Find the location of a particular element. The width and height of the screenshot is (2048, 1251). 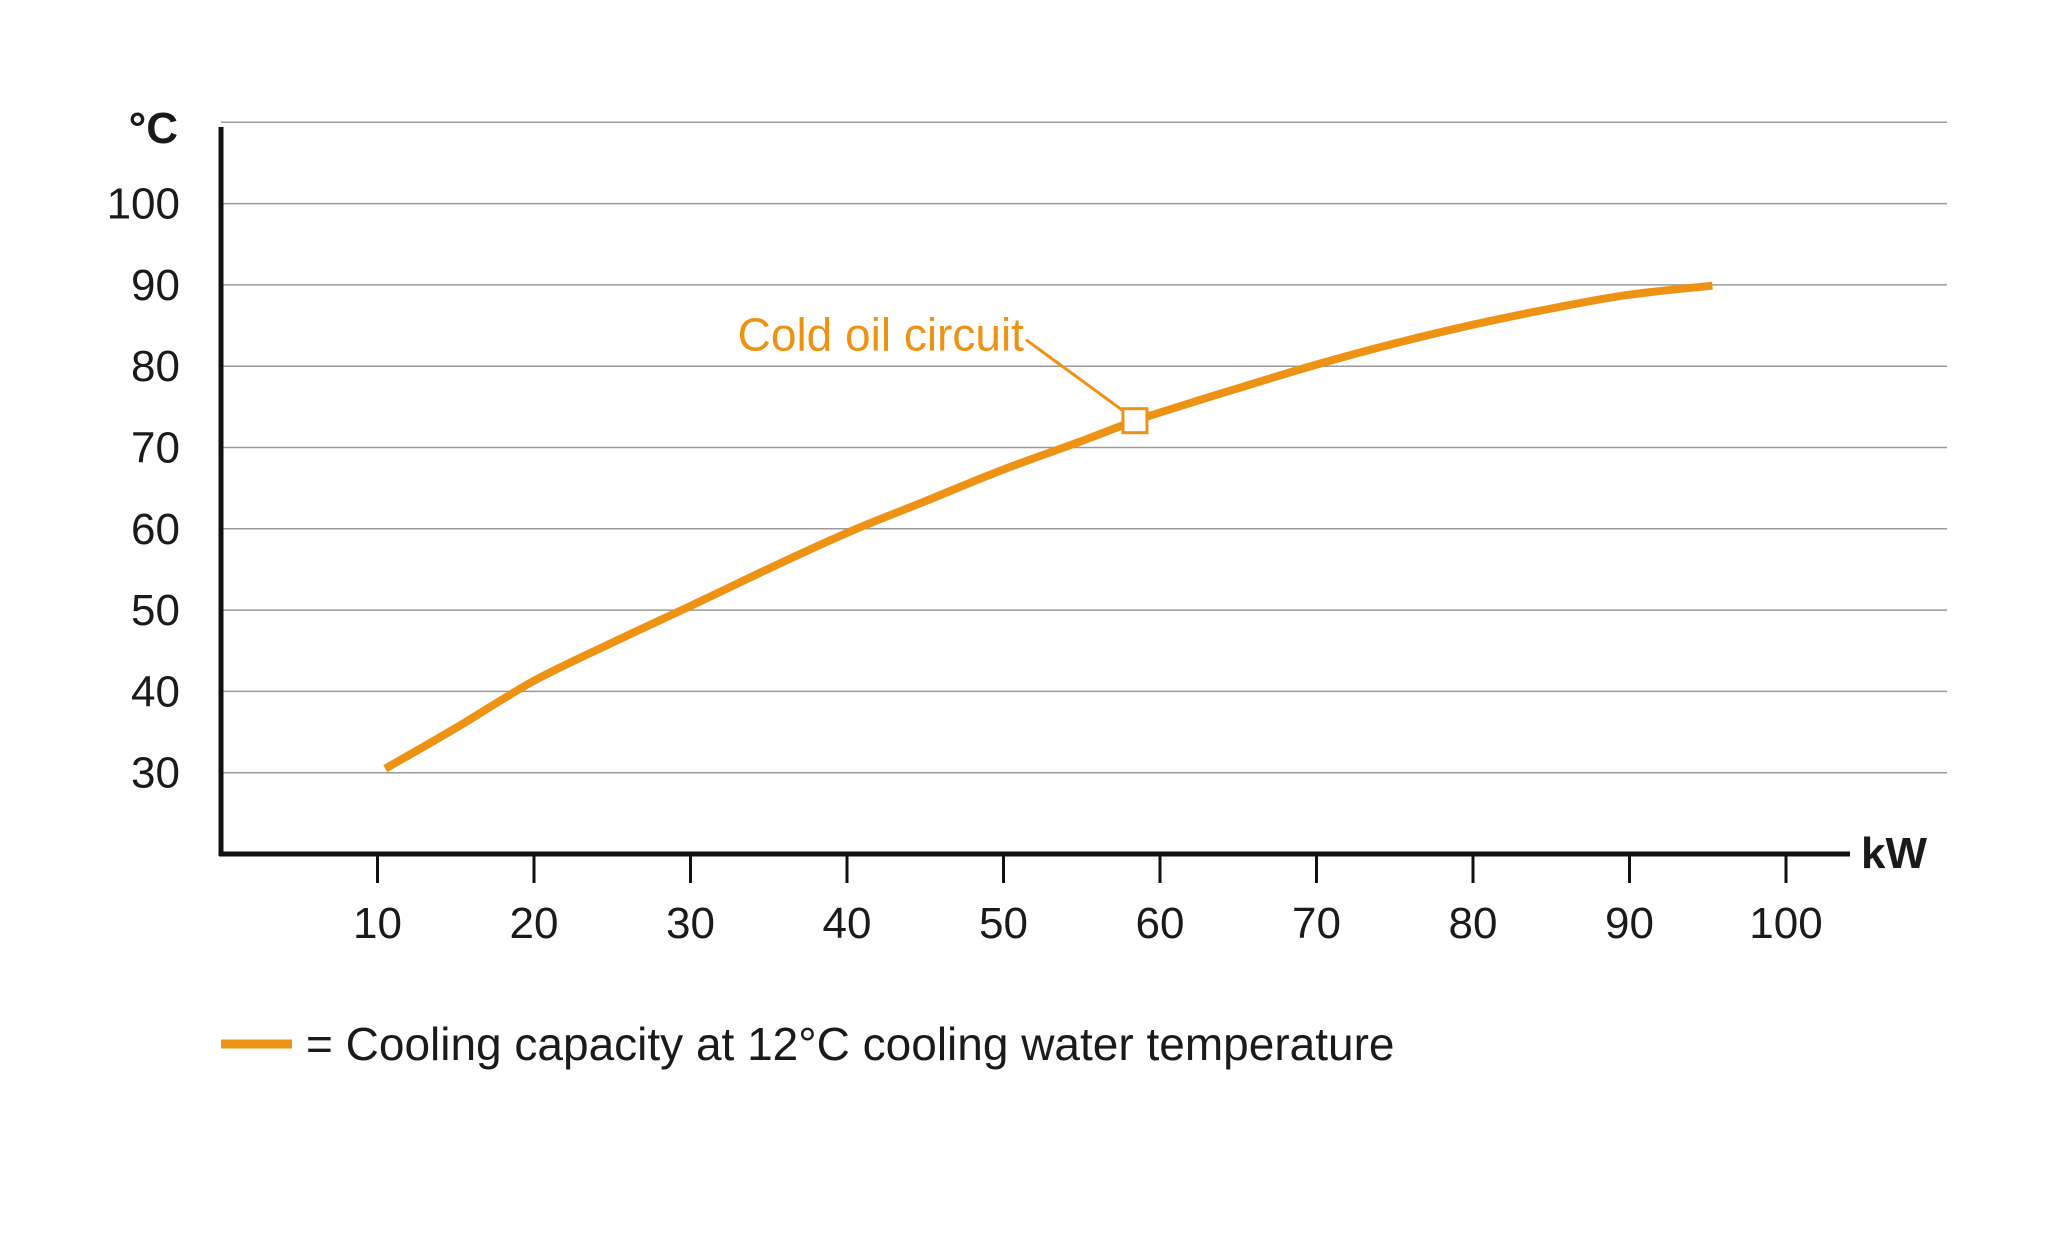

y-tick-labels: 30 40 50 60 70 80 90 100 is located at coordinates (143, 489).